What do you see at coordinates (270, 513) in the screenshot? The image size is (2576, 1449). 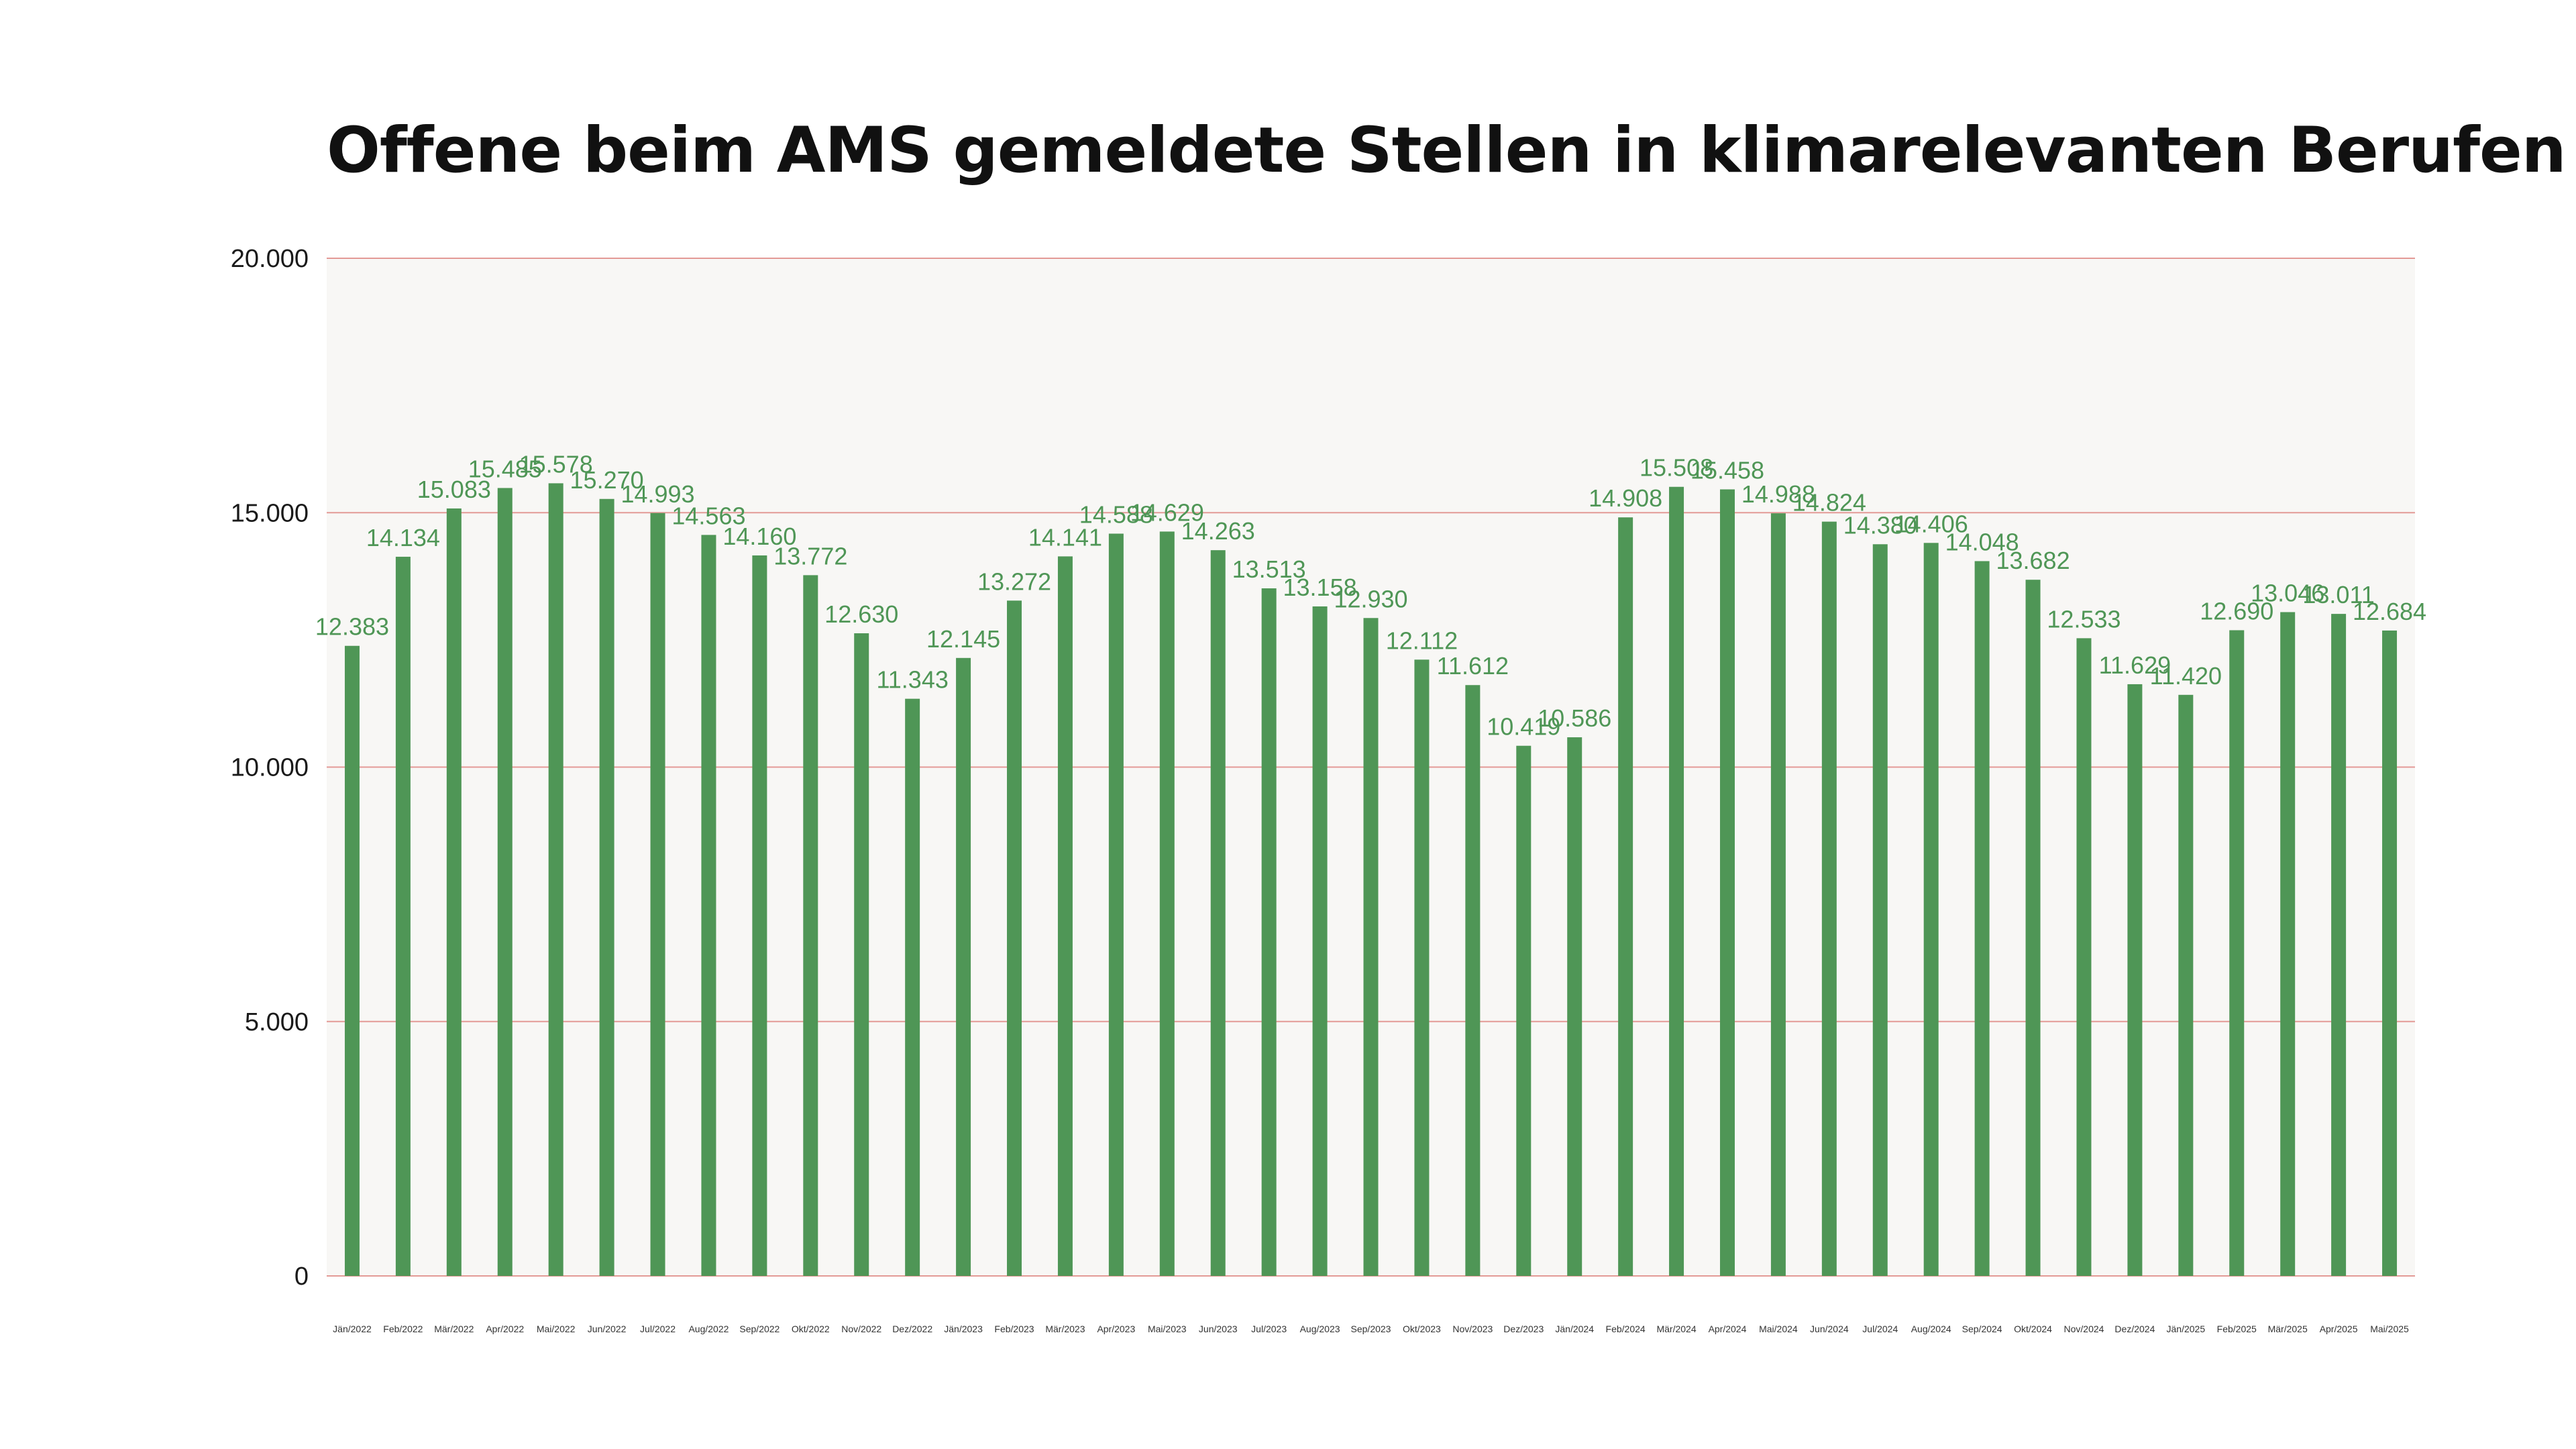 I see `y-tick-label: 15.000` at bounding box center [270, 513].